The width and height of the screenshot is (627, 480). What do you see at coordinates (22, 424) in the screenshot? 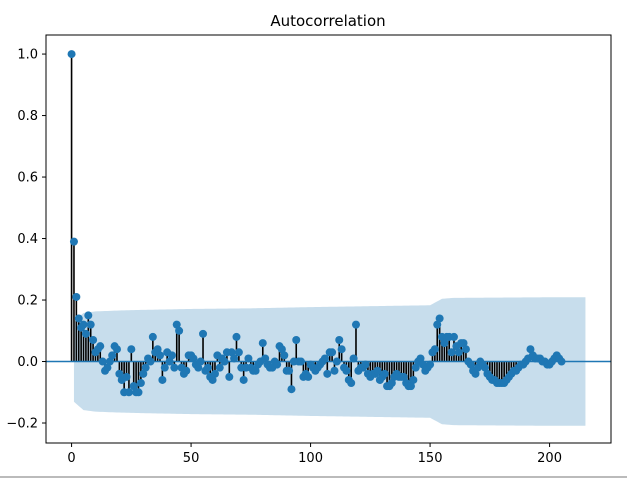
I see `y-tick-label: −0.2` at bounding box center [22, 424].